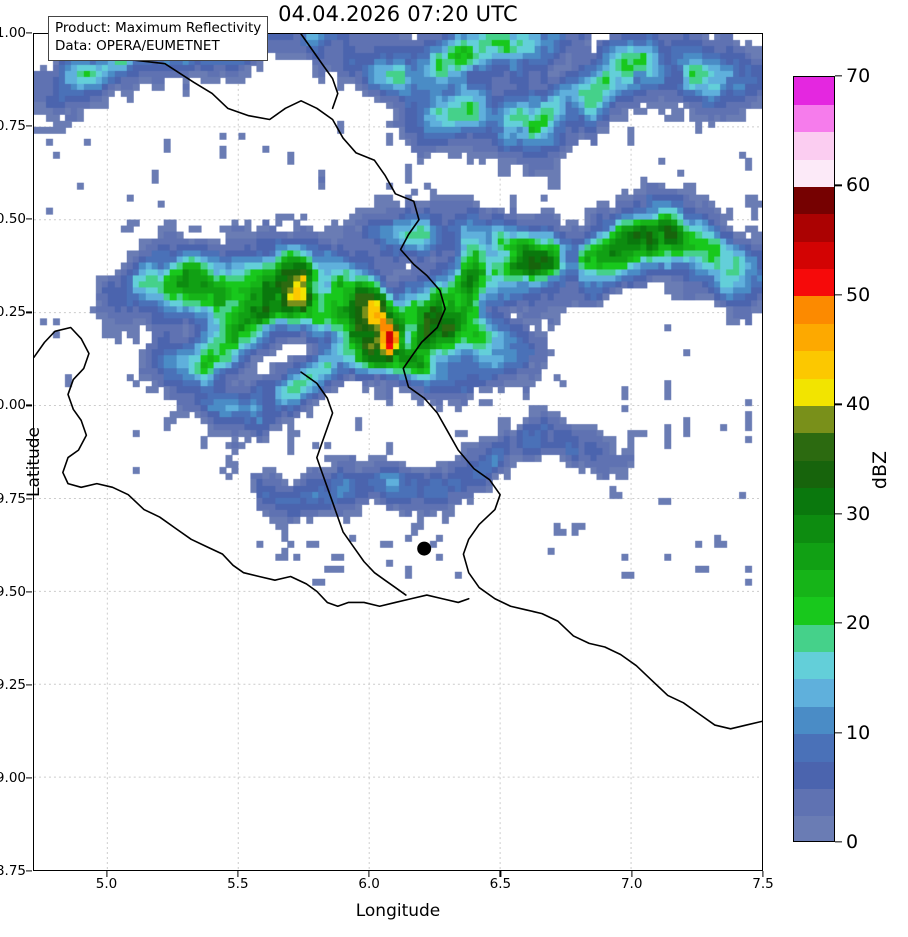 The width and height of the screenshot is (908, 937). What do you see at coordinates (858, 404) in the screenshot?
I see `colorbar-tick-label: 40` at bounding box center [858, 404].